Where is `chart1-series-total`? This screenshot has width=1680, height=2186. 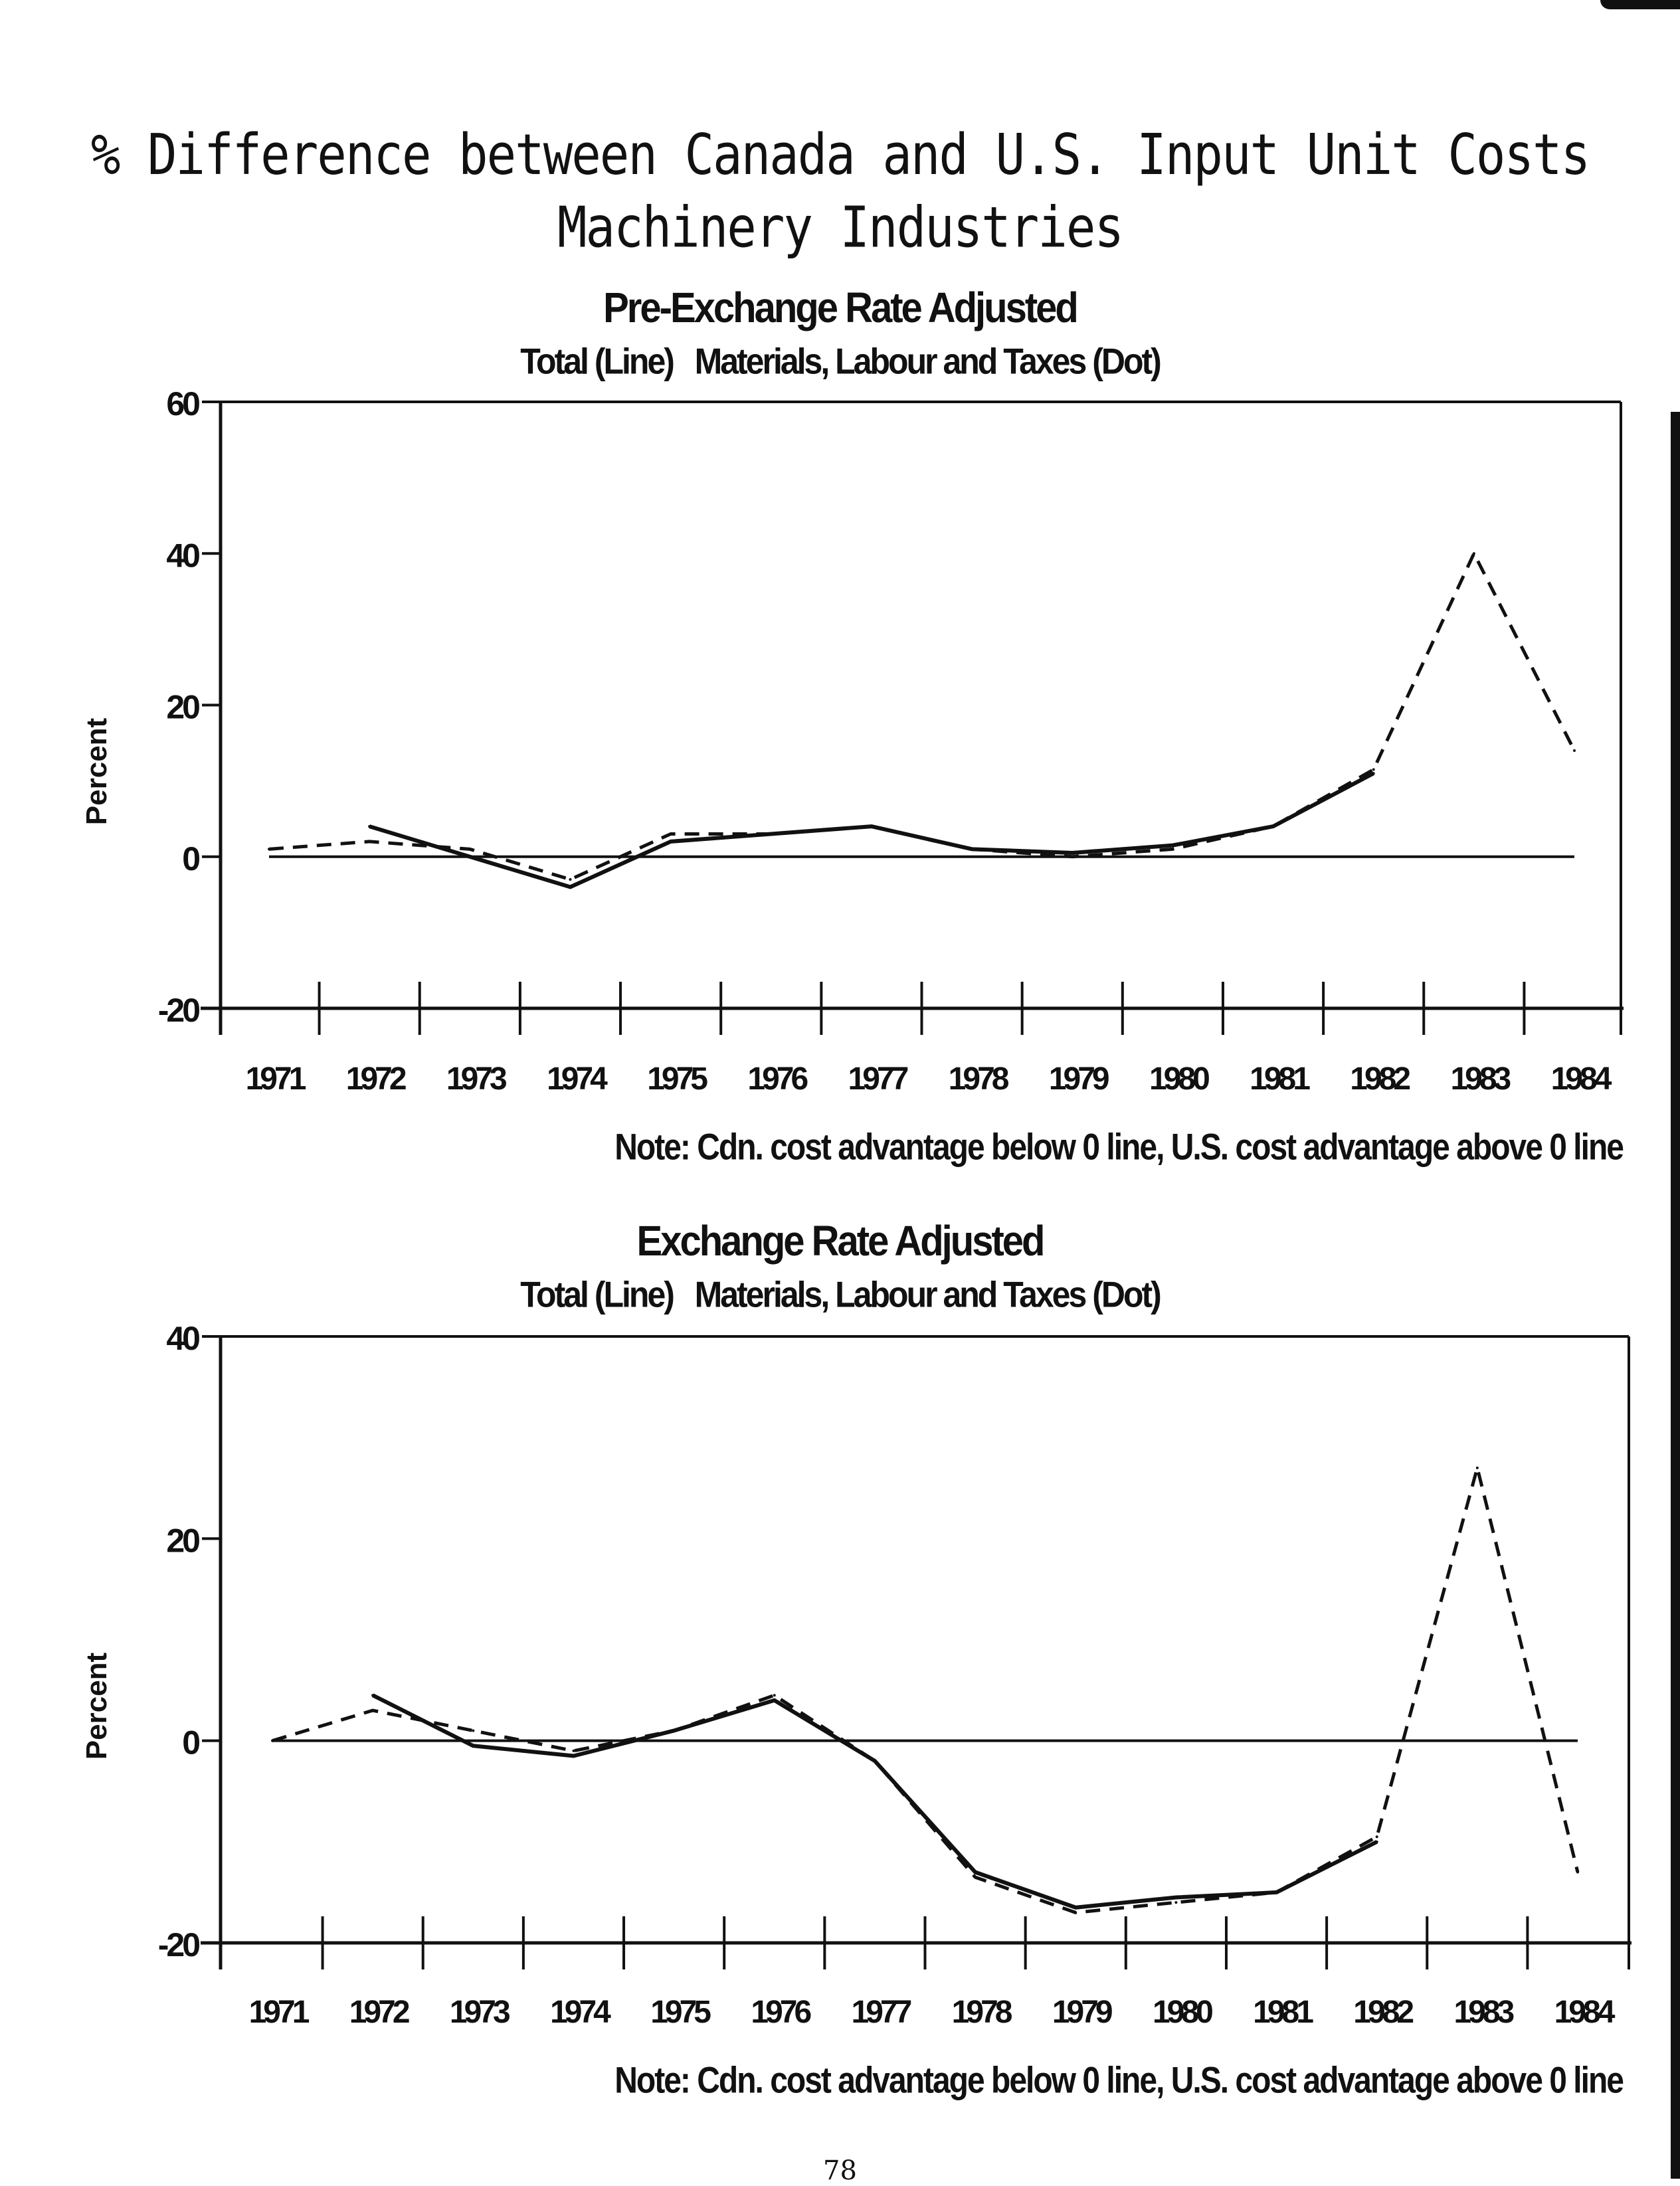
chart1-series-total is located at coordinates (872, 830).